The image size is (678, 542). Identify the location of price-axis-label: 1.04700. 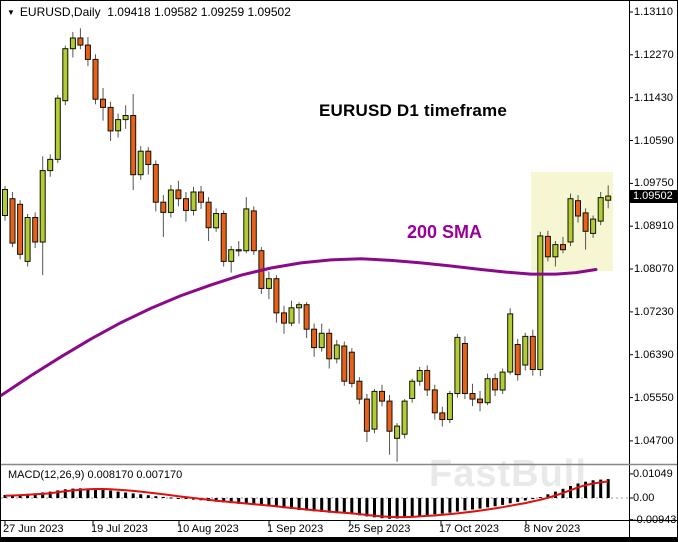
(654, 441).